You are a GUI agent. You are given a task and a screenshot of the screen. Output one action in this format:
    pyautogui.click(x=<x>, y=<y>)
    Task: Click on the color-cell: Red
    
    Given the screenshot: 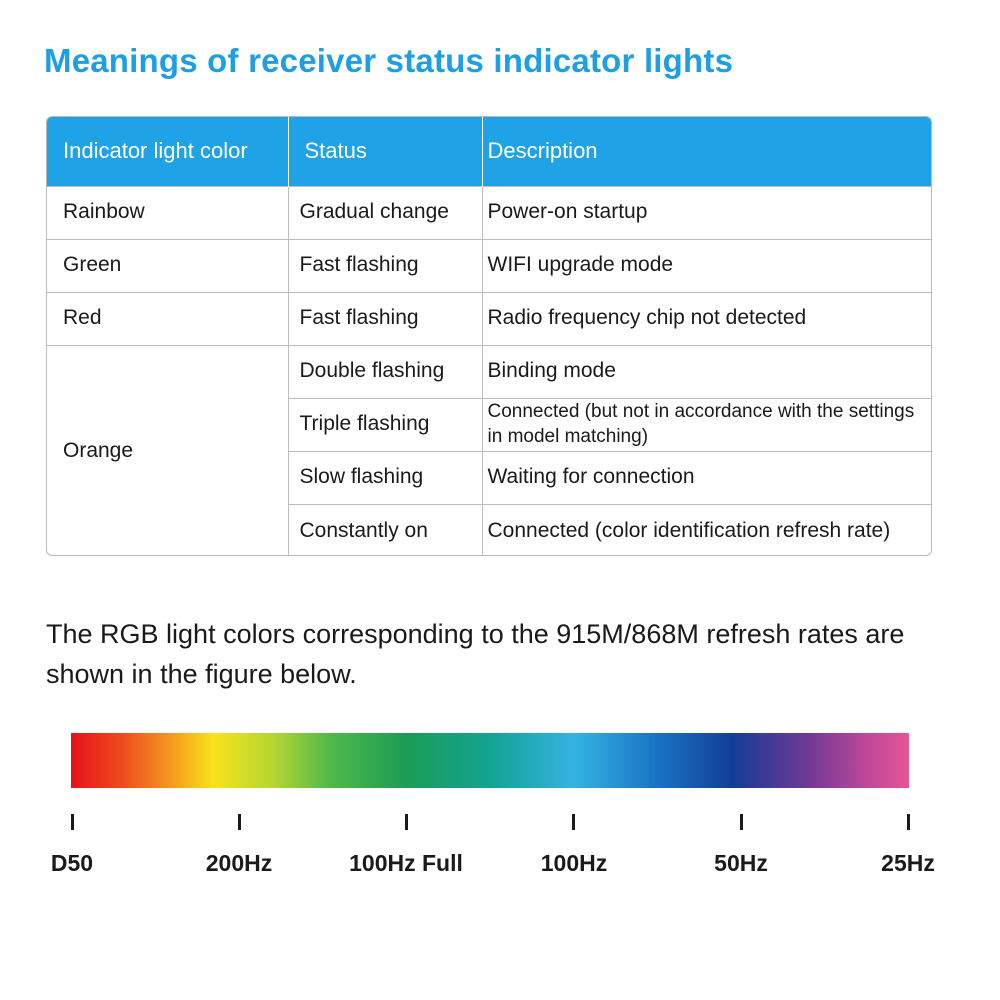 What is the action you would take?
    pyautogui.click(x=168, y=318)
    